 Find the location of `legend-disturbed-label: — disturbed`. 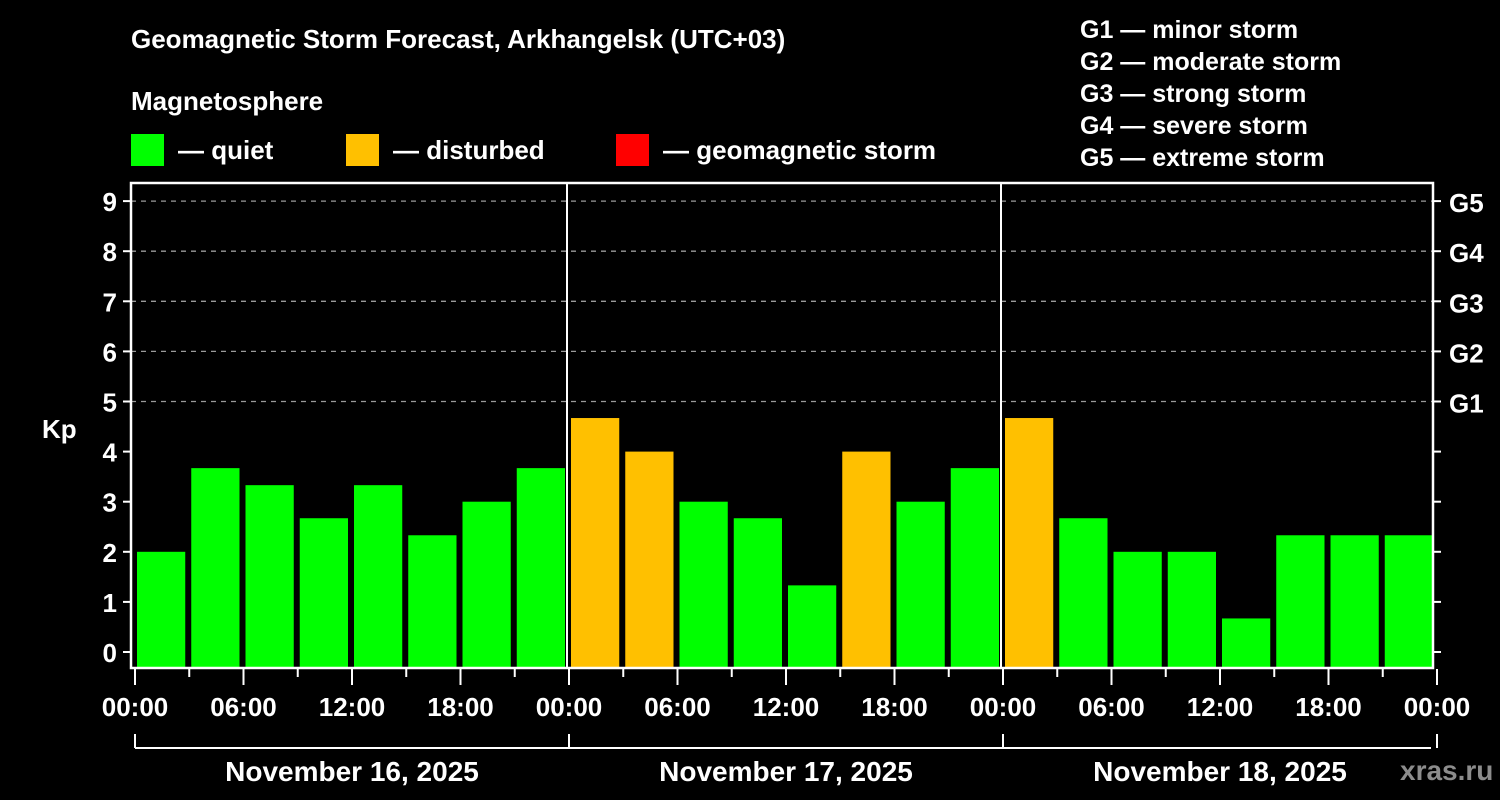

legend-disturbed-label: — disturbed is located at coordinates (469, 149).